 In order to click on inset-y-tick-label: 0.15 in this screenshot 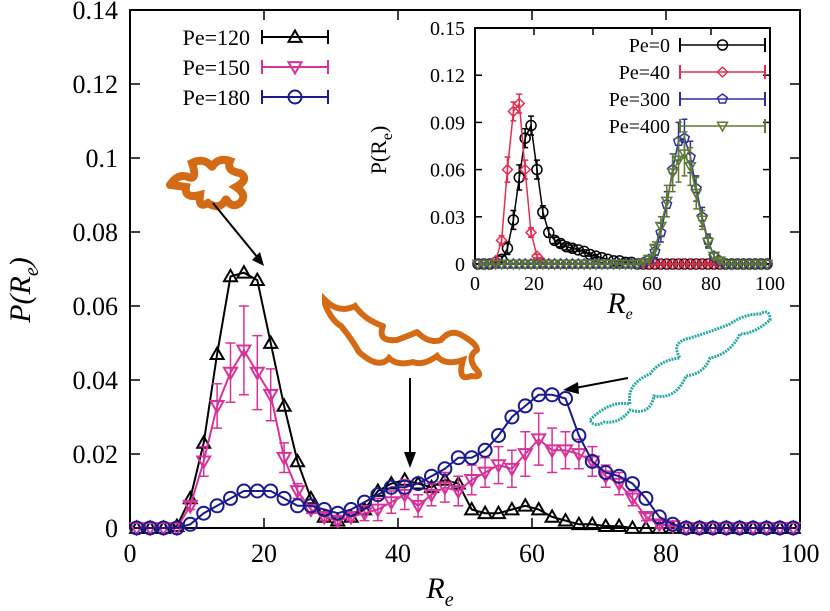, I will do `click(447, 29)`.